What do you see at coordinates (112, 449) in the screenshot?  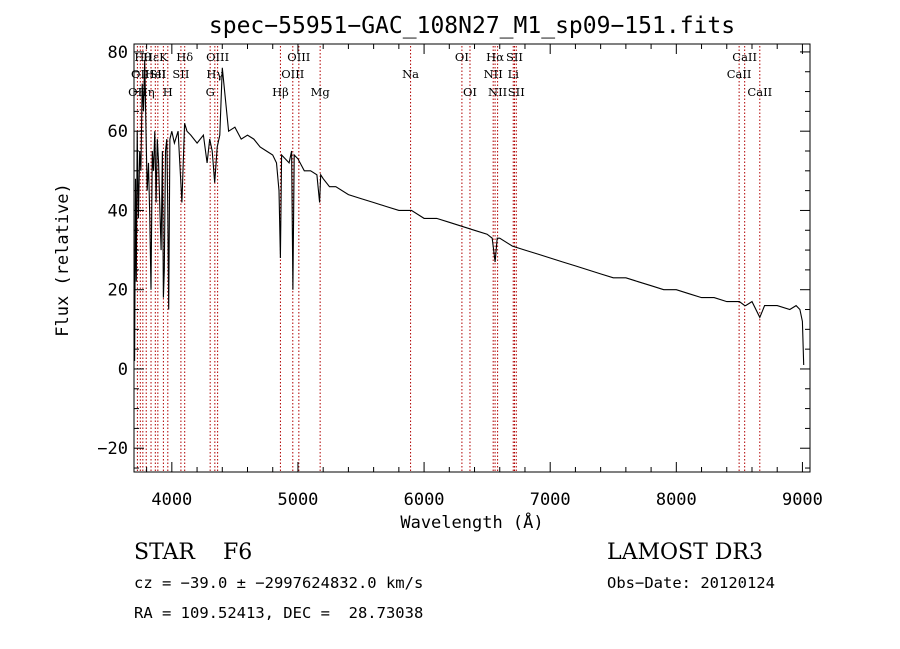 I see `y-tick-label: −20` at bounding box center [112, 449].